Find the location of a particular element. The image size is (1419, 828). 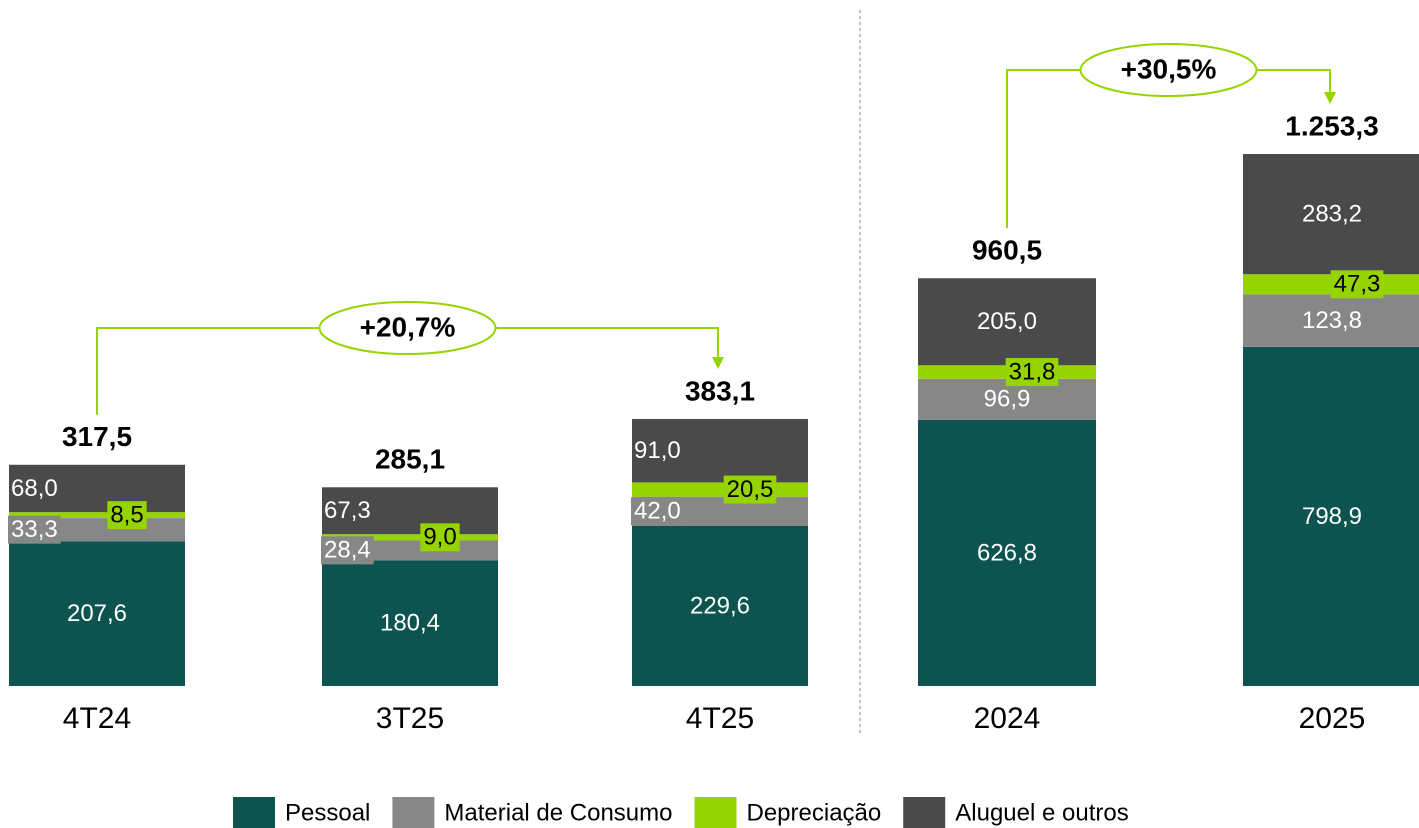

total-label: 285,1 is located at coordinates (410, 459).